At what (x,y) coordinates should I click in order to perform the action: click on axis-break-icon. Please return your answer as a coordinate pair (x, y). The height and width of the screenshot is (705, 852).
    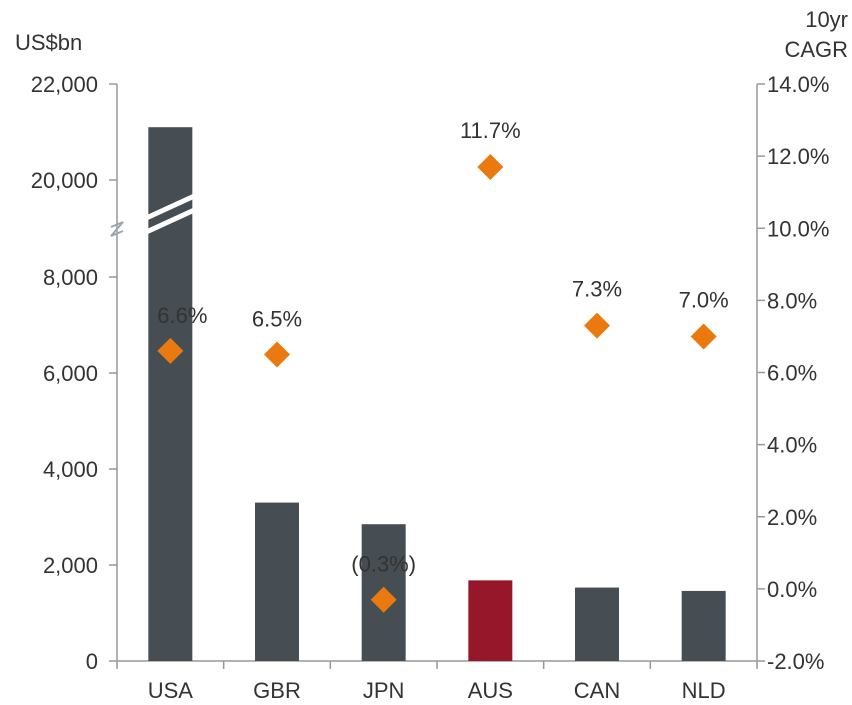
    Looking at the image, I should click on (117, 229).